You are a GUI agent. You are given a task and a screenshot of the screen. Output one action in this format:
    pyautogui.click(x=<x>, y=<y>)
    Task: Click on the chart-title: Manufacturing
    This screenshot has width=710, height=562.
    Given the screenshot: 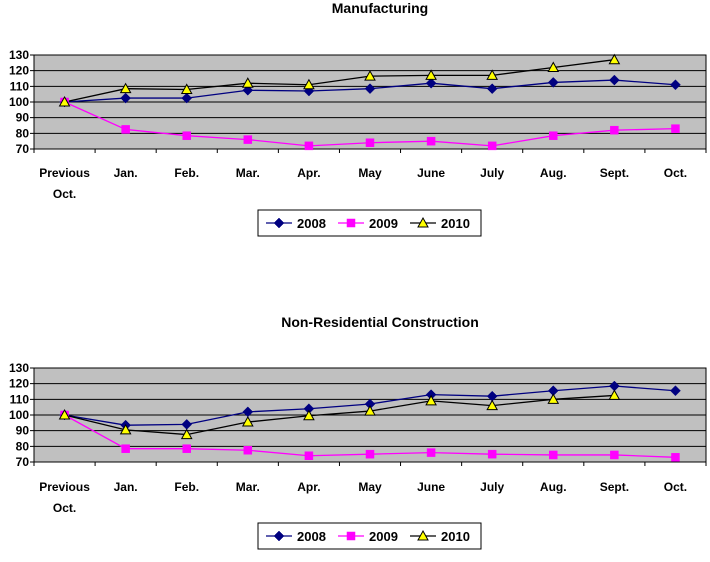 What is the action you would take?
    pyautogui.click(x=380, y=8)
    